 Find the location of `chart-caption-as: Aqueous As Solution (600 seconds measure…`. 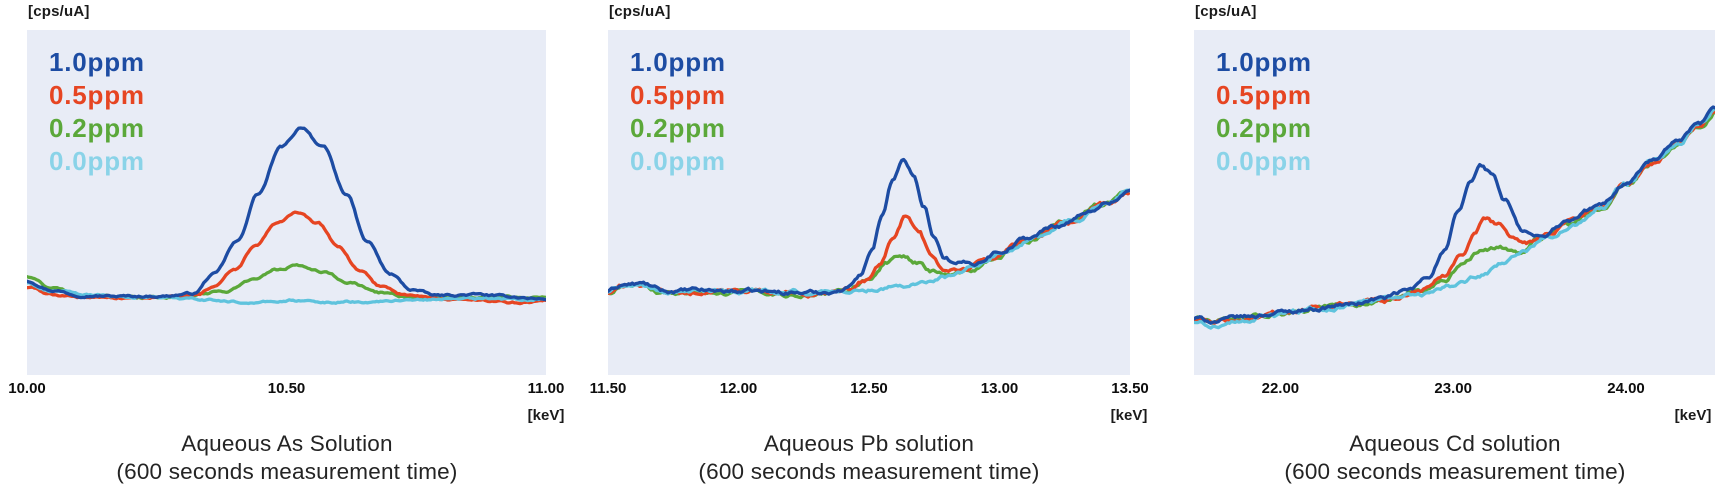

chart-caption-as: Aqueous As Solution (600 seconds measure… is located at coordinates (286, 458).